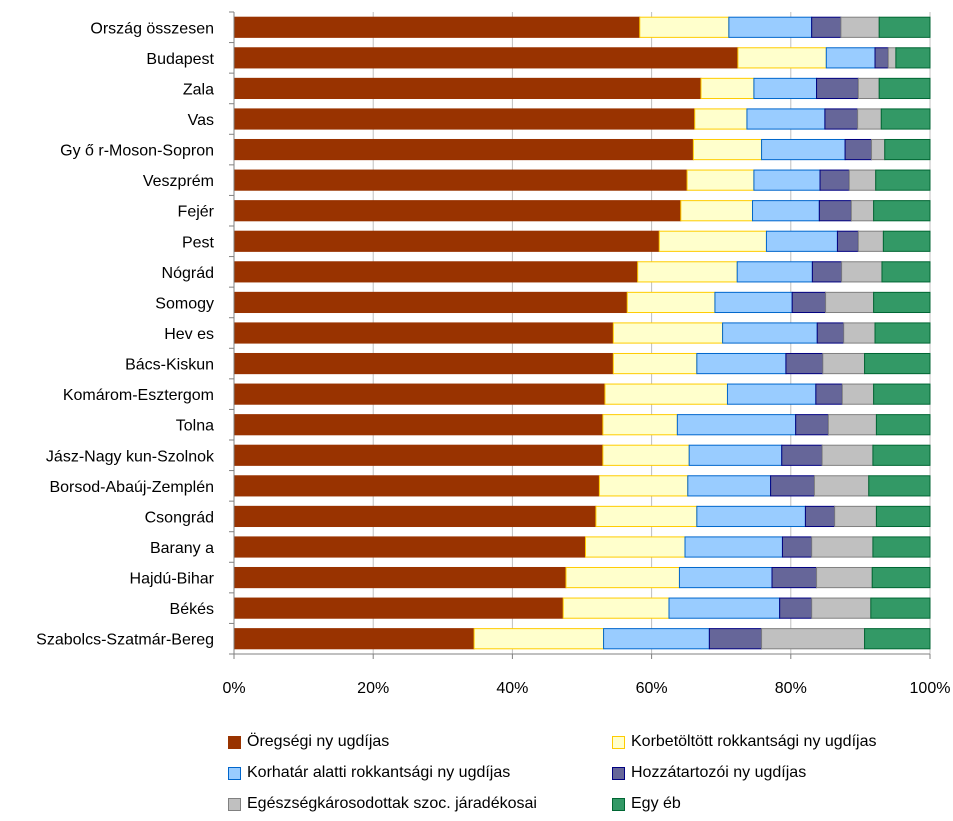  Describe the element at coordinates (233, 688) in the screenshot. I see `x-tick-label: 0%` at that location.